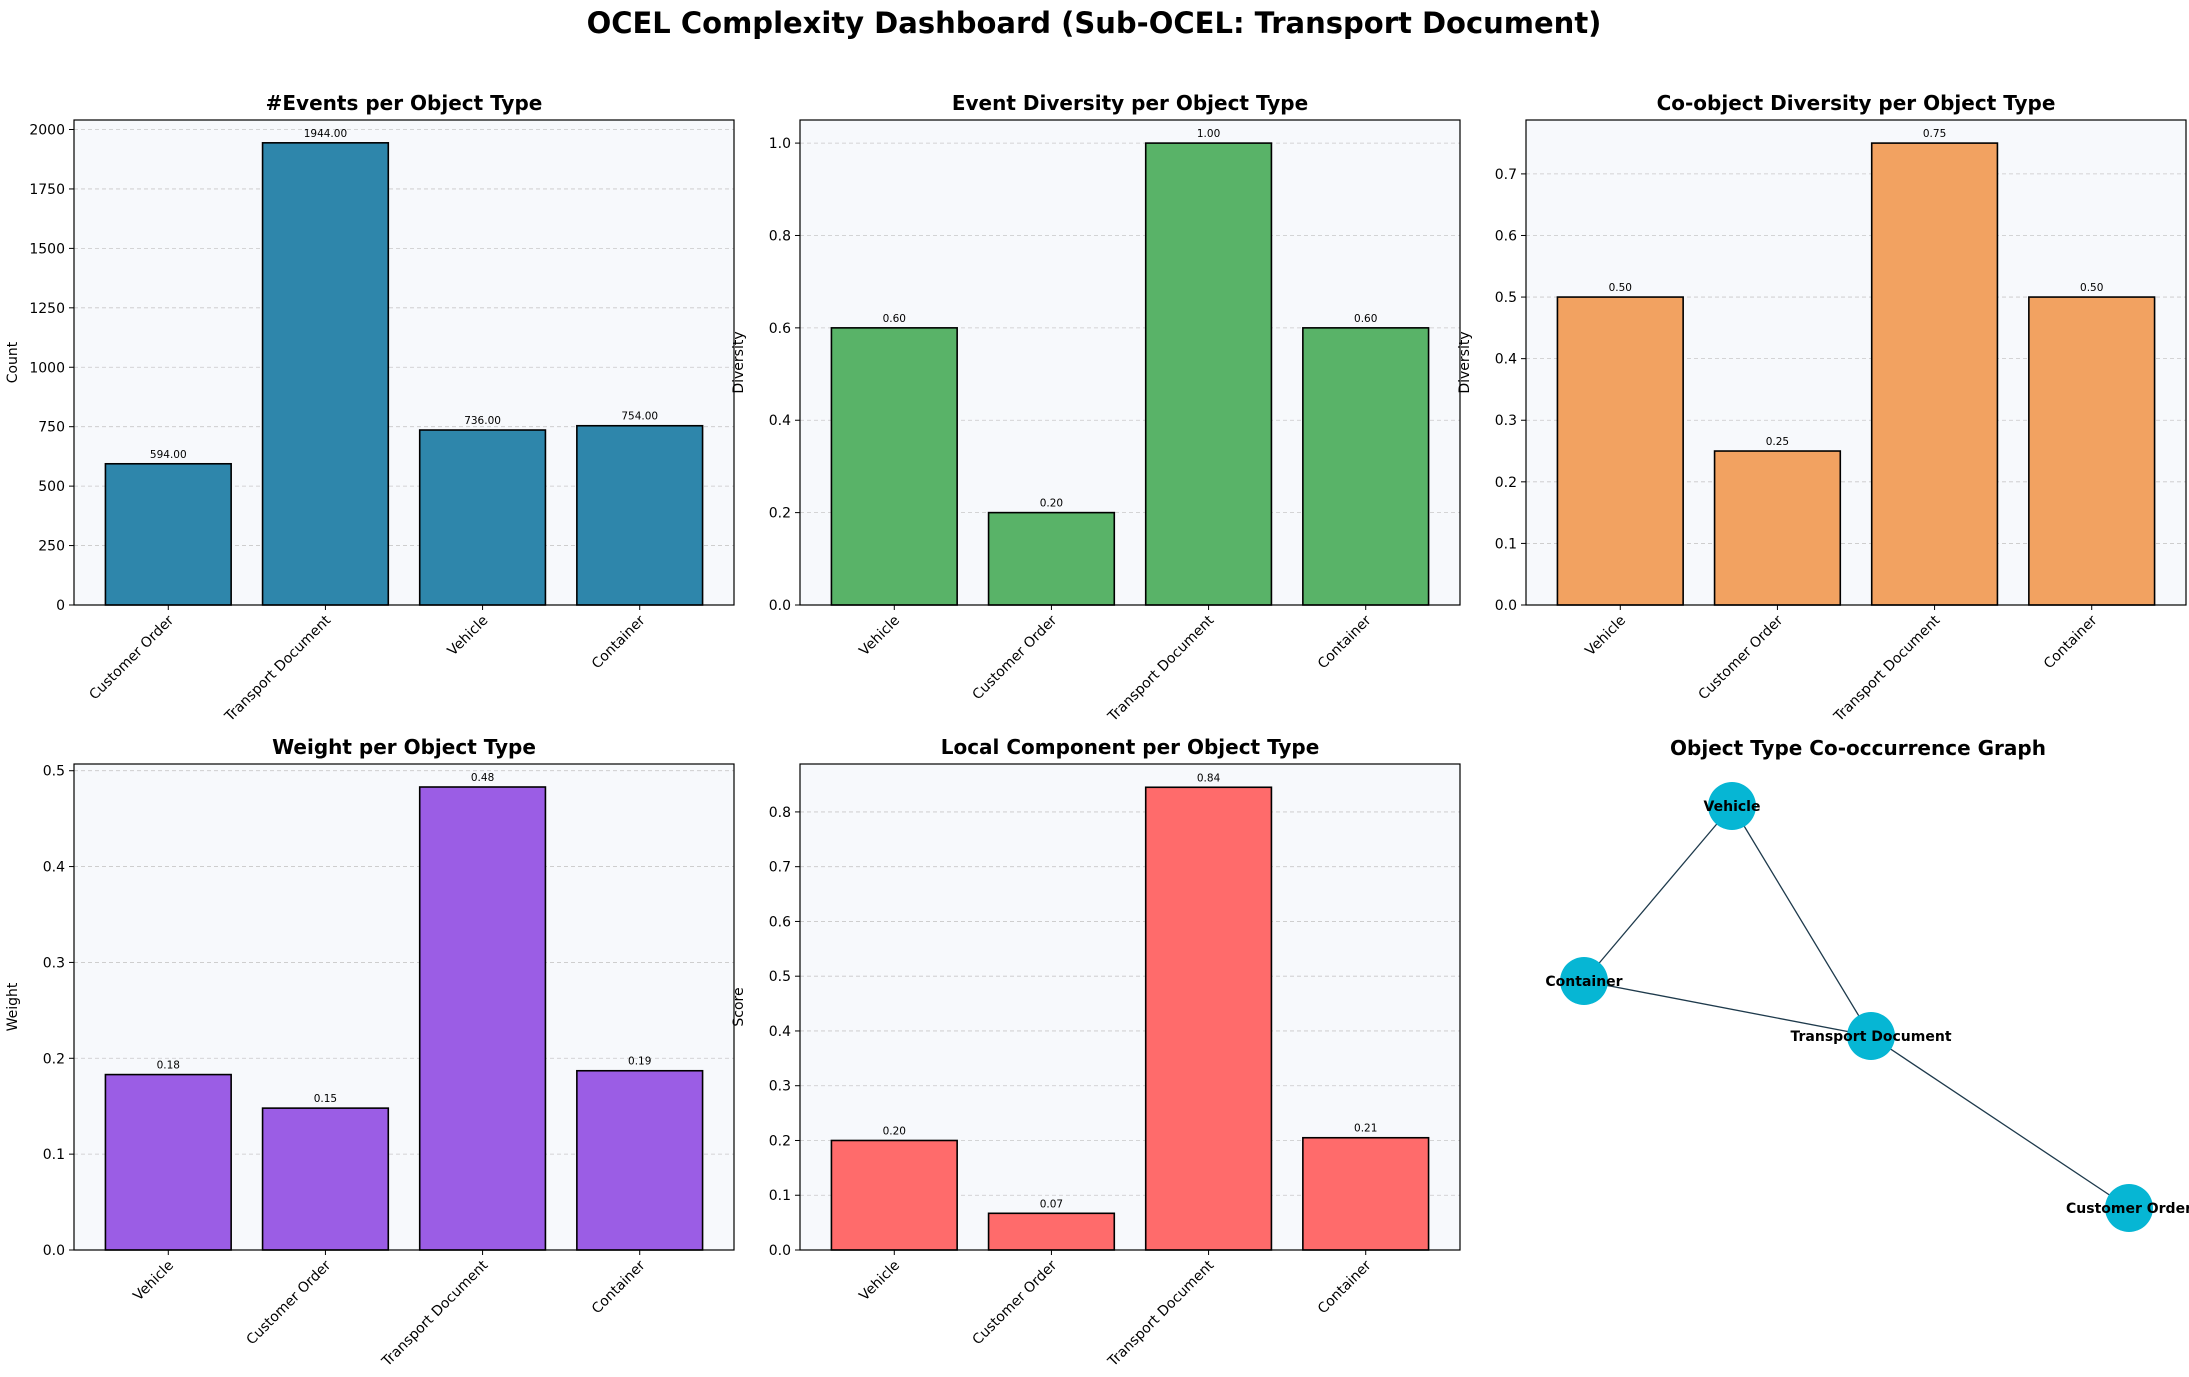 The width and height of the screenshot is (2189, 1377). Describe the element at coordinates (1130, 103) in the screenshot. I see `chart-title: Event Diversity per Object Type` at that location.